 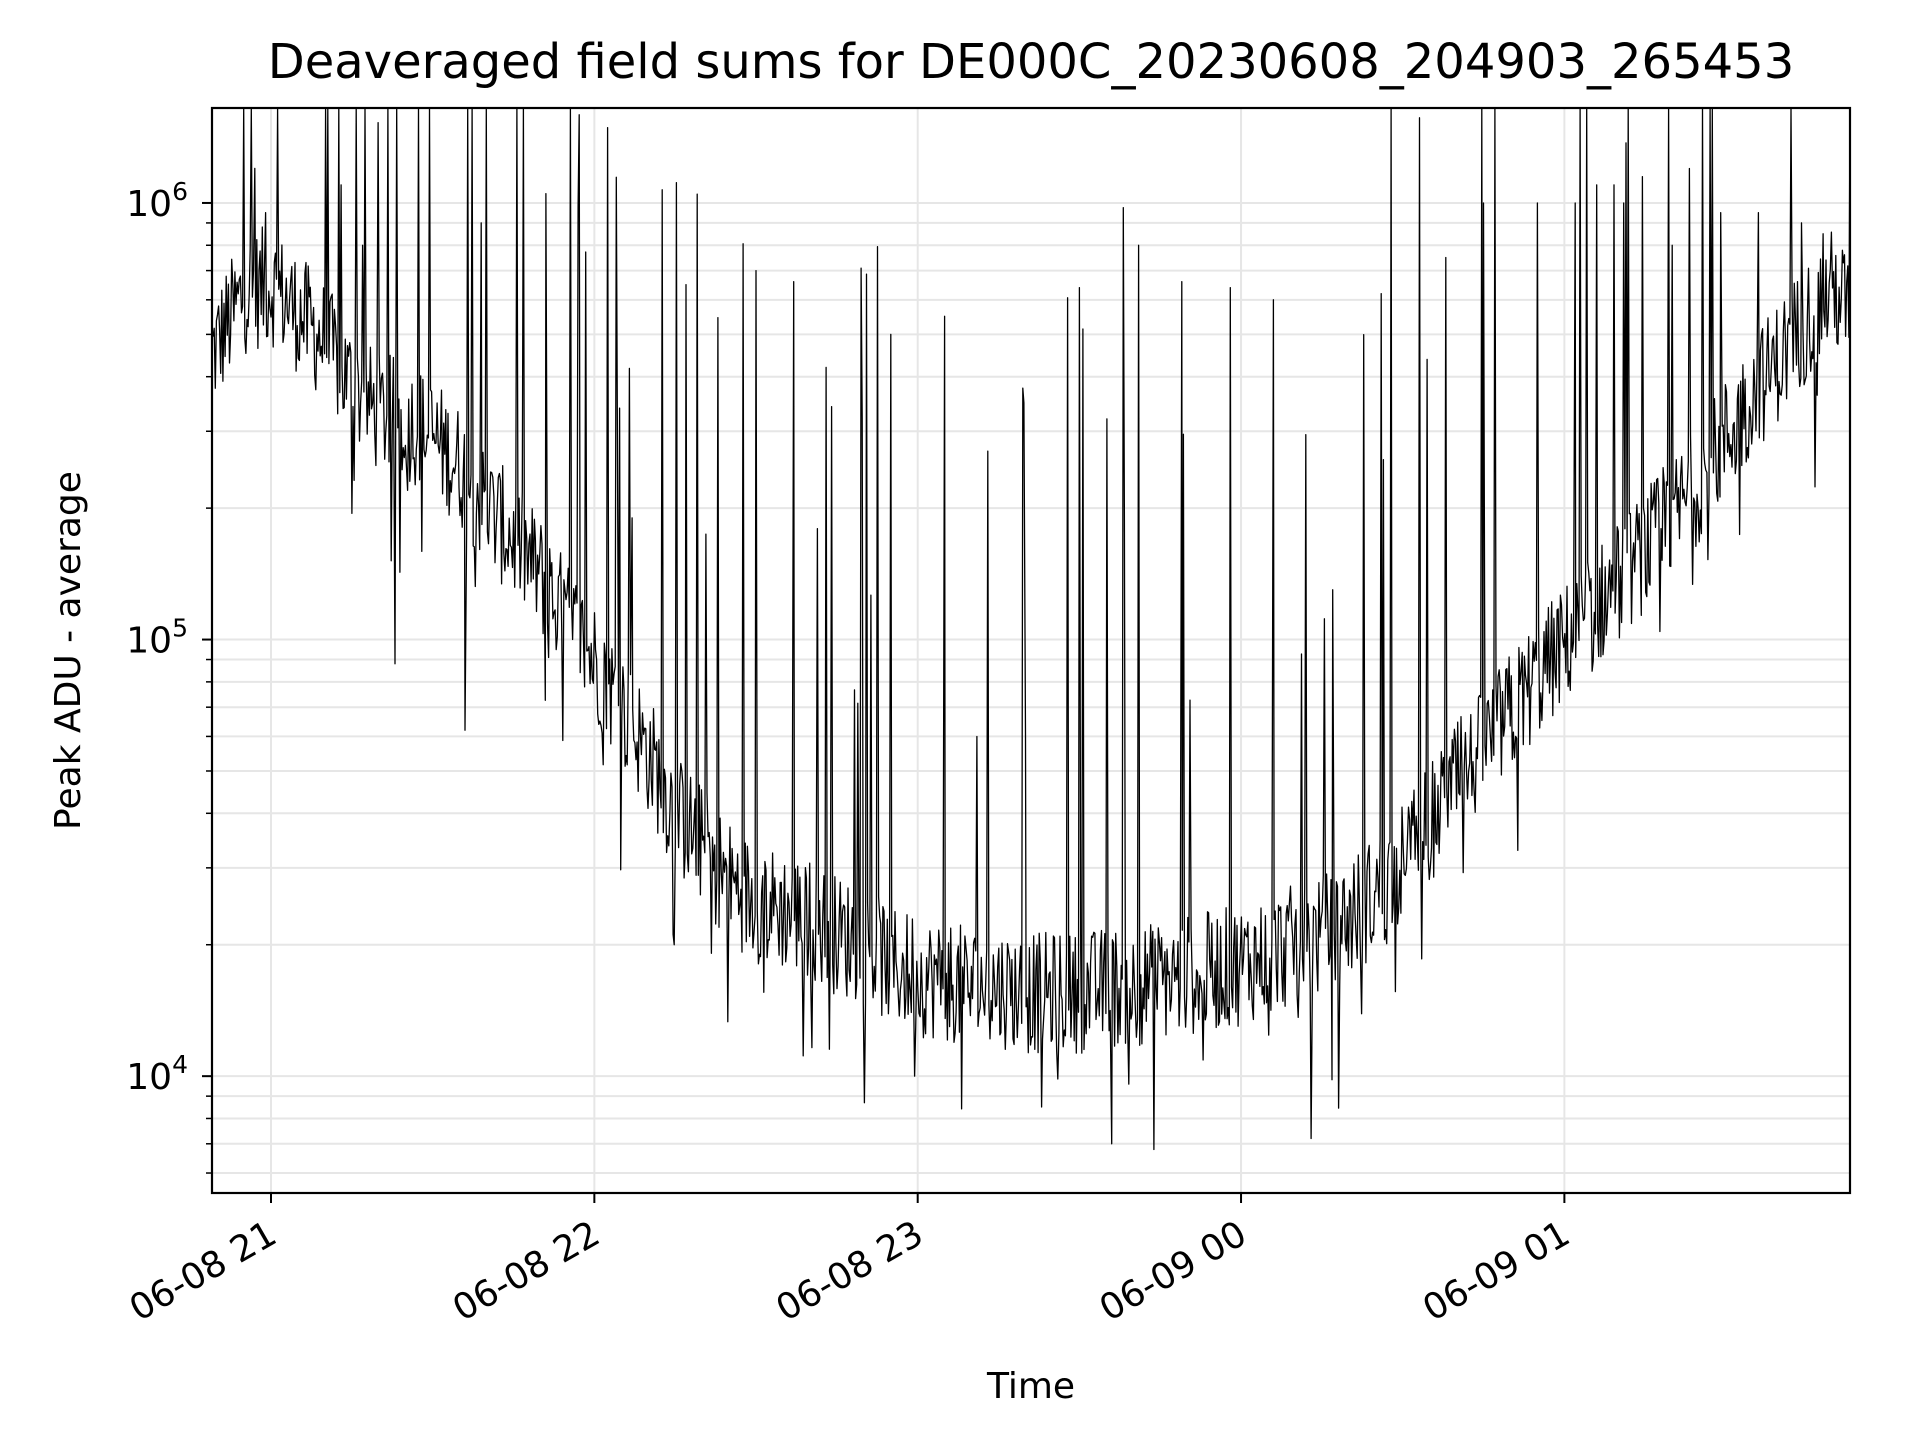 I want to click on y-axis-label: Peak ADU - average, so click(x=68, y=650).